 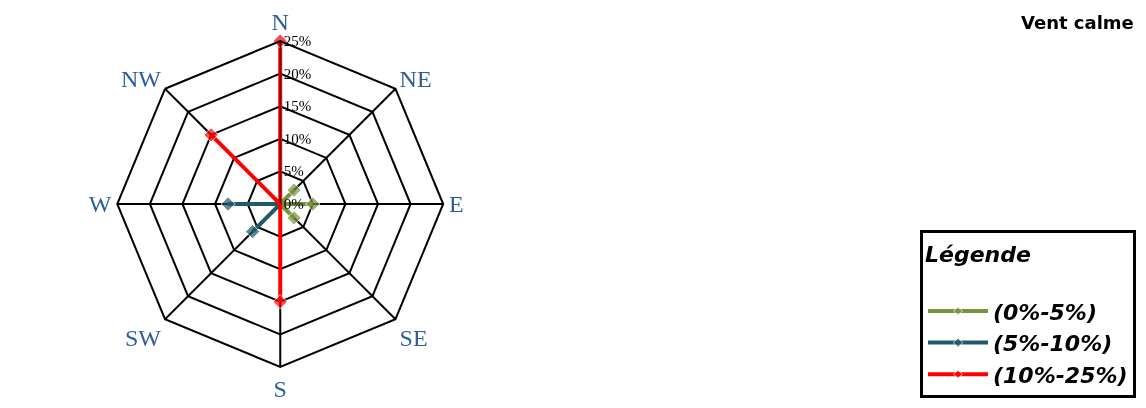 What do you see at coordinates (1053, 344) in the screenshot?
I see `legend-label: (5%-10%)` at bounding box center [1053, 344].